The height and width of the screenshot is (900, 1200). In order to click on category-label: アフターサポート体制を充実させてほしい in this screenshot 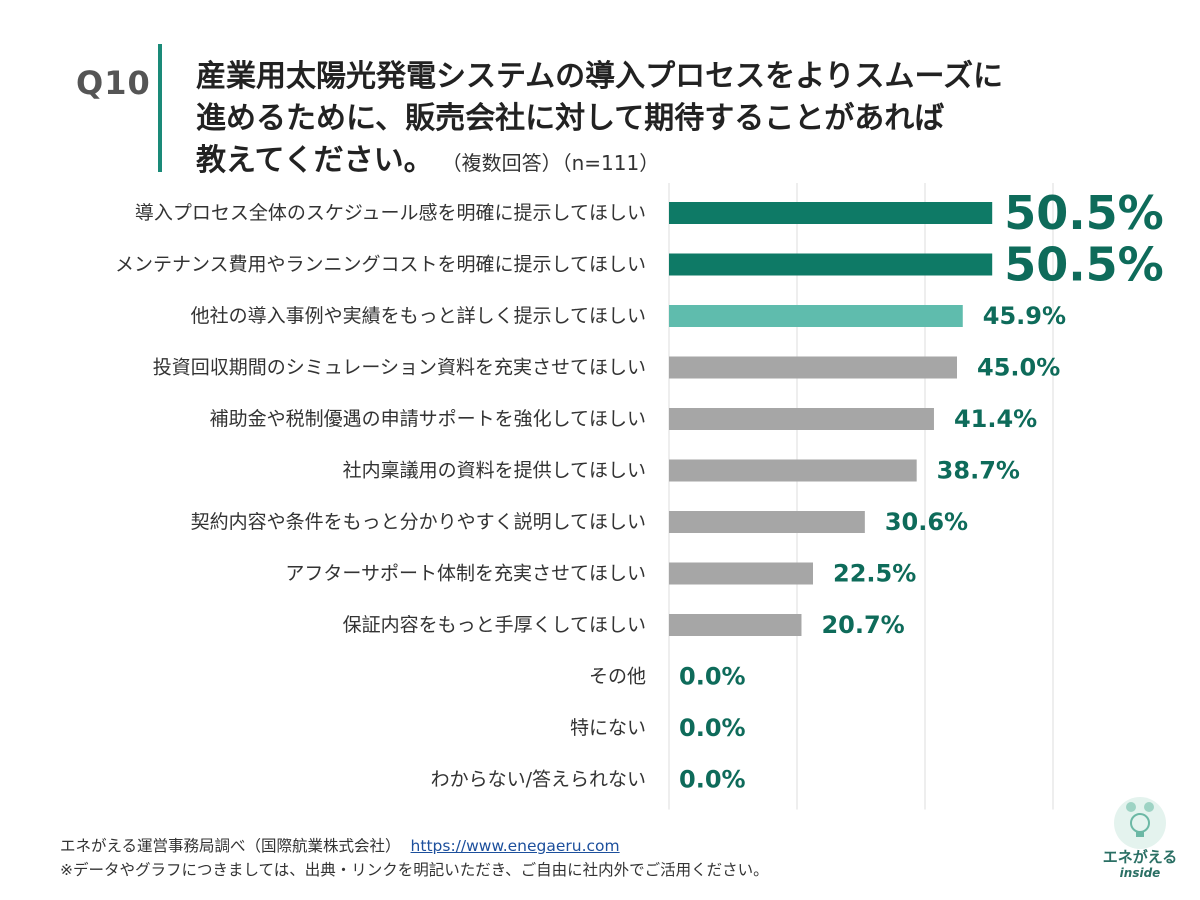, I will do `click(465, 574)`.